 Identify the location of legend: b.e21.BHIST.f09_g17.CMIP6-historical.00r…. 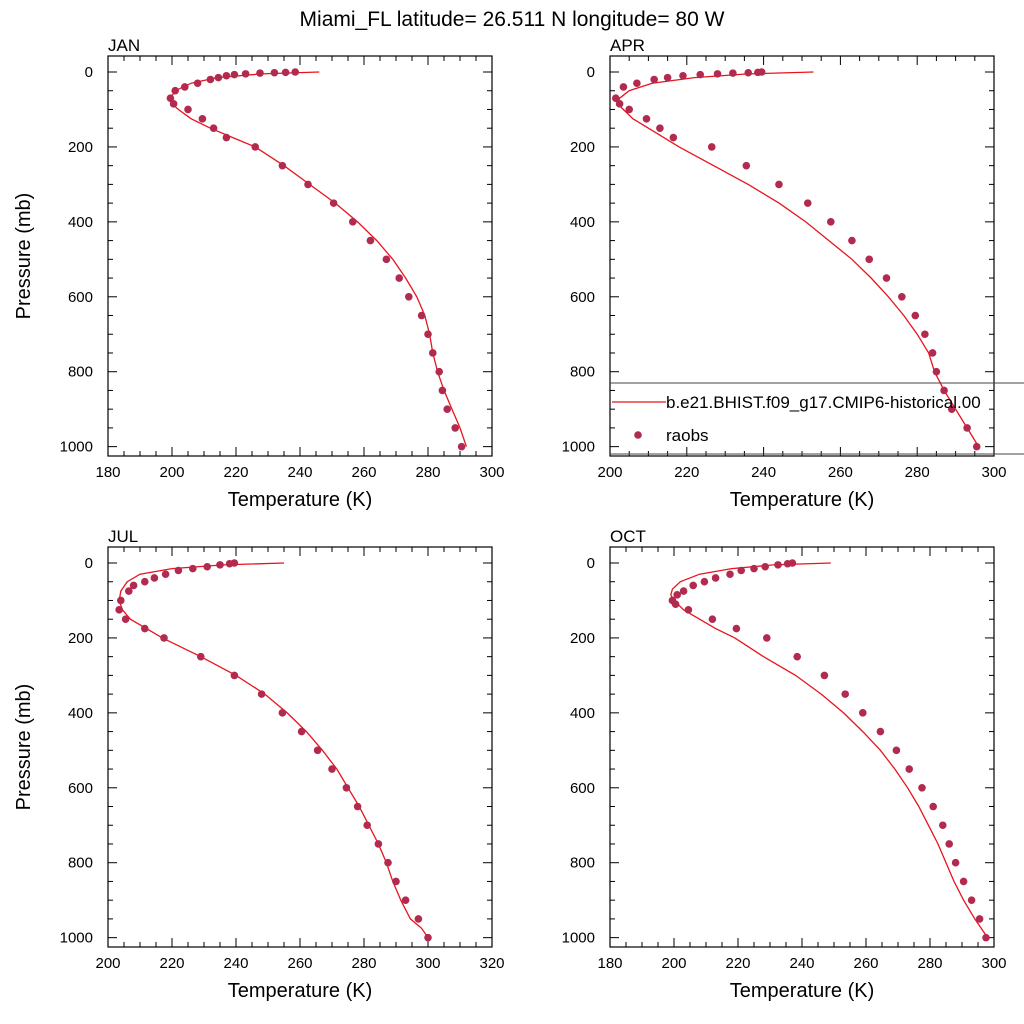
(817, 418).